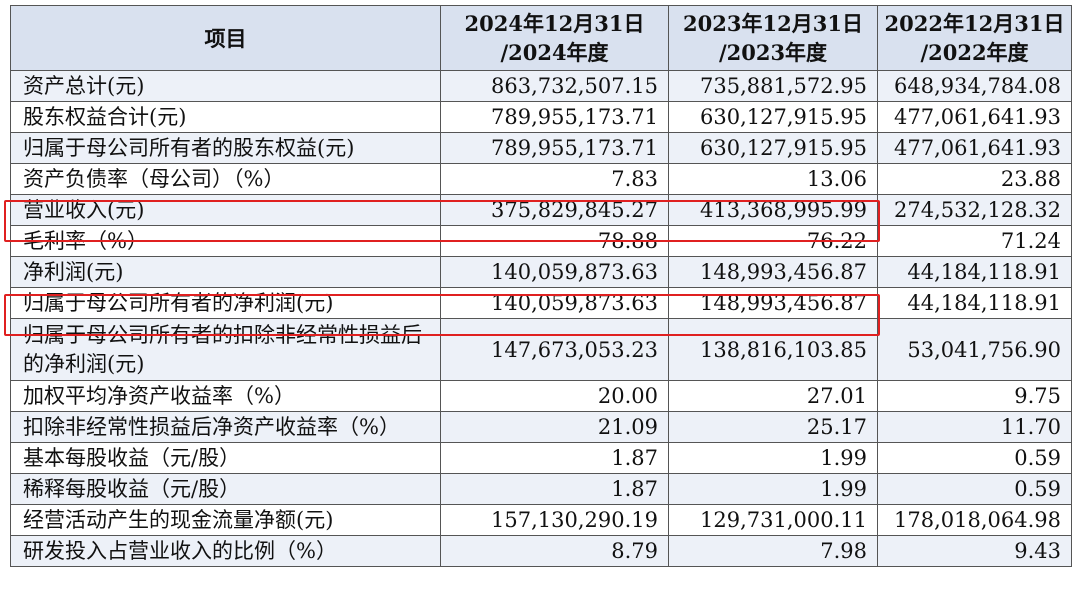 This screenshot has width=1080, height=597. What do you see at coordinates (225, 396) in the screenshot?
I see `row-label: 加权平均净资产收益率（%）` at bounding box center [225, 396].